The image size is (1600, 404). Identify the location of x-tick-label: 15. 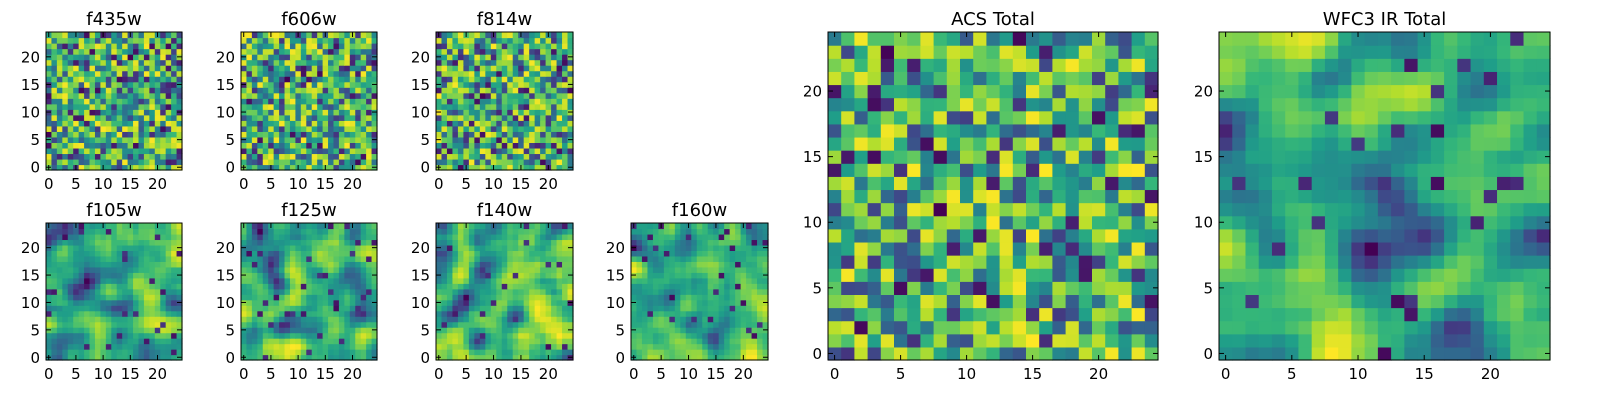
(520, 374).